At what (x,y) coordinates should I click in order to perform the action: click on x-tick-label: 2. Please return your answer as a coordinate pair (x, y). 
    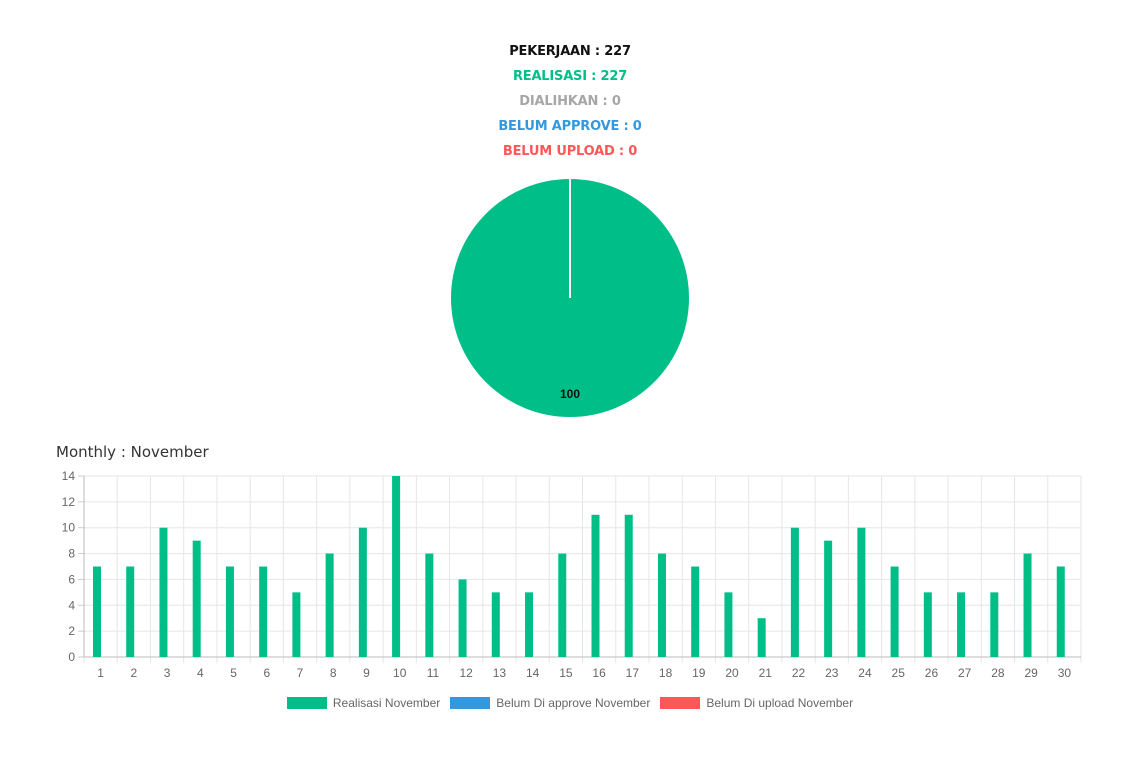
    Looking at the image, I should click on (134, 673).